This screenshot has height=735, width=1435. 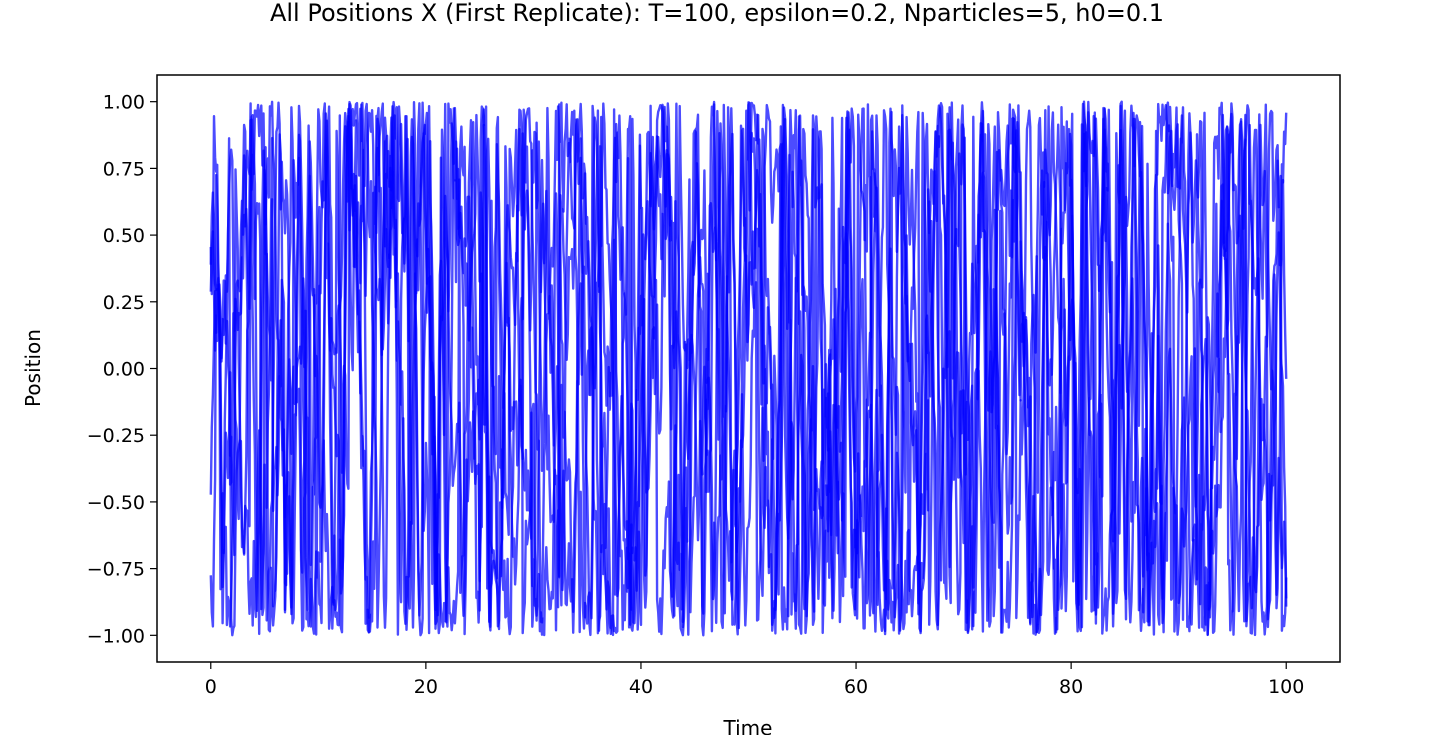 I want to click on x-tick-label: 100, so click(x=1286, y=687).